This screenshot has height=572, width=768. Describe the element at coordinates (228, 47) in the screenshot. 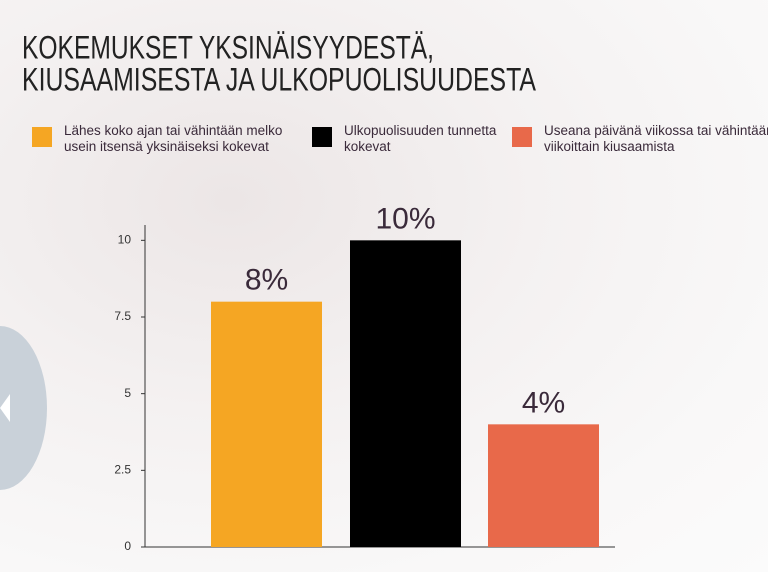

I see `chart-title: KOKEMUKSET YKSINÄISYYDESTÄ,` at that location.